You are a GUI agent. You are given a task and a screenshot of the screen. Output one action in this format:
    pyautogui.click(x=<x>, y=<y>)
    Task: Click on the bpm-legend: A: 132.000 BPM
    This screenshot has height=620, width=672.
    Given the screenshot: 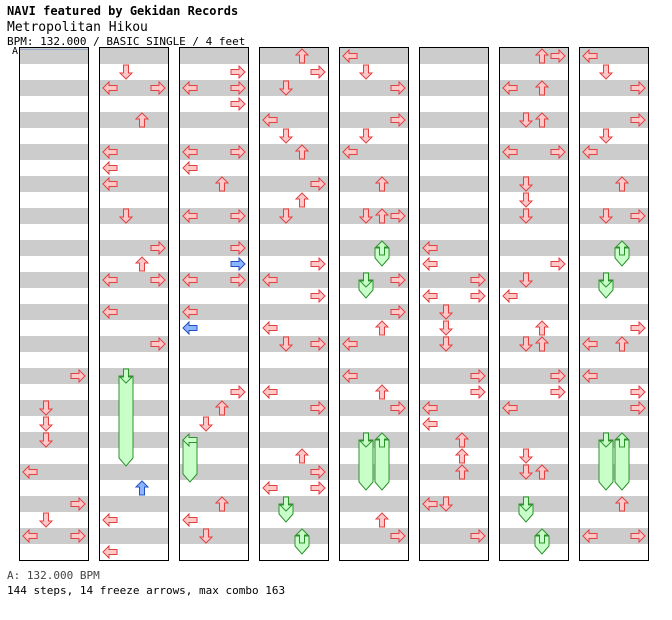 What is the action you would take?
    pyautogui.click(x=53, y=575)
    